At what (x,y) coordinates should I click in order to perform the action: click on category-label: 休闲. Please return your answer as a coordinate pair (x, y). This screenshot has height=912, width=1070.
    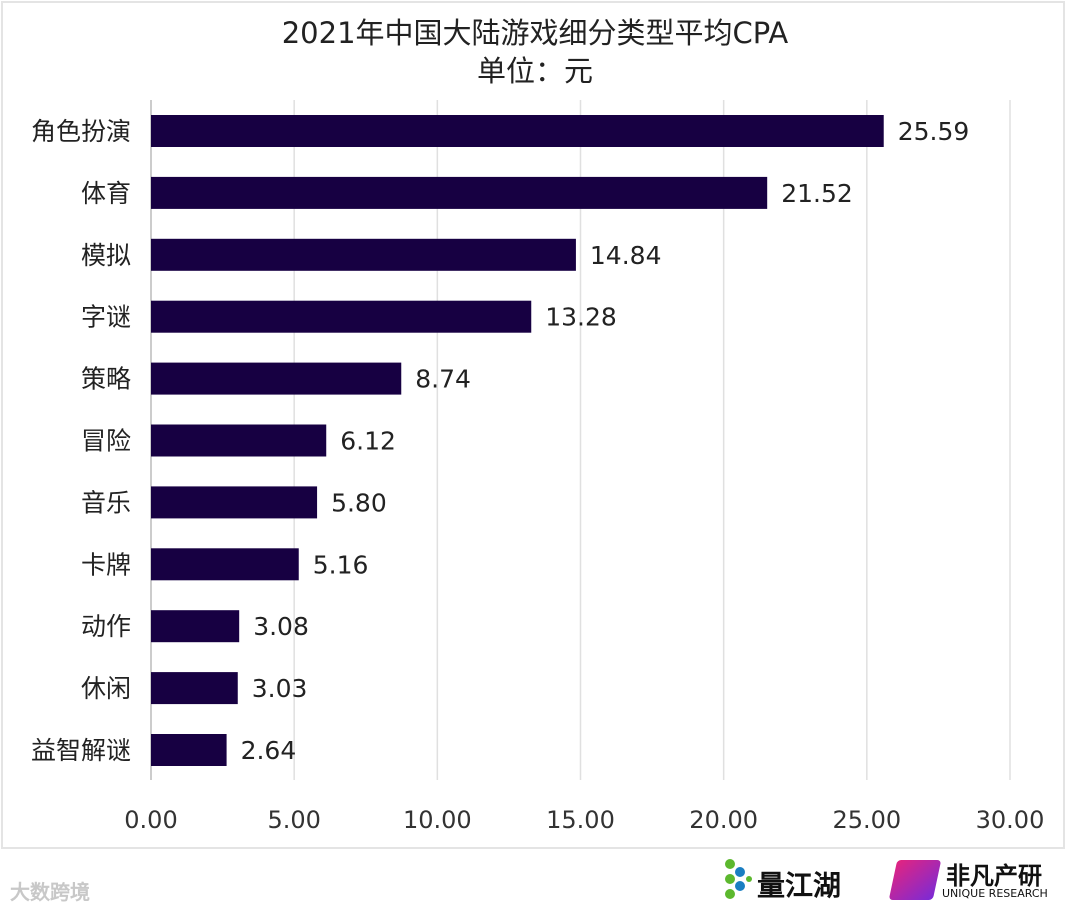
    Looking at the image, I should click on (106, 688).